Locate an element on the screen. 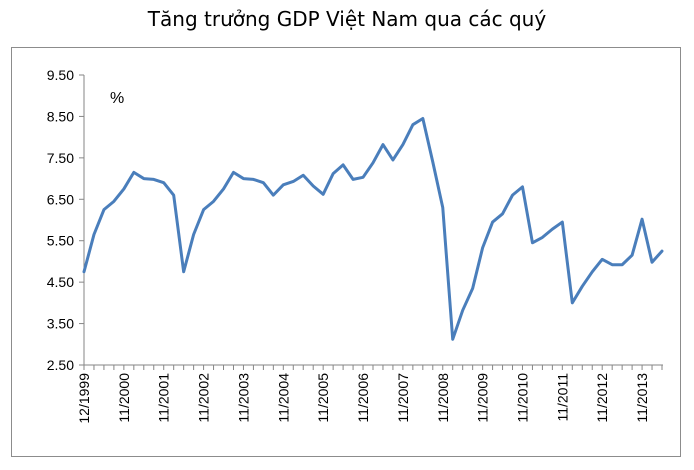 The image size is (694, 470). chart-title: Tăng trưởng GDP Việt Nam qua các quý is located at coordinates (347, 19).